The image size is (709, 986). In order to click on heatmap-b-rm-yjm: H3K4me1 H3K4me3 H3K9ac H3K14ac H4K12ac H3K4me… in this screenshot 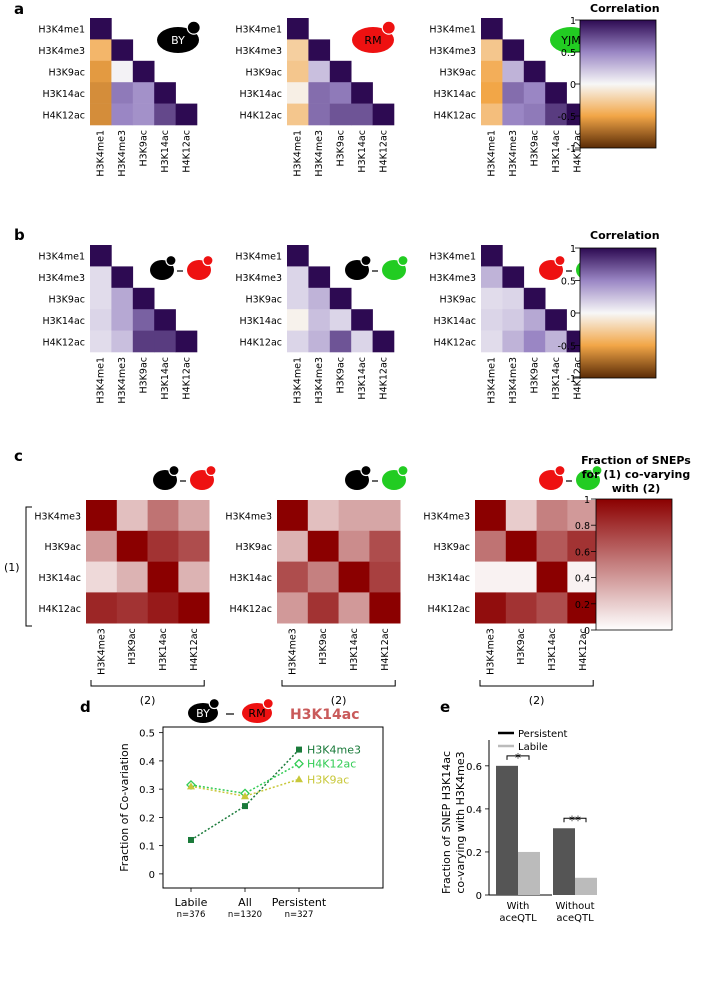, I will do `click(509, 324)`.